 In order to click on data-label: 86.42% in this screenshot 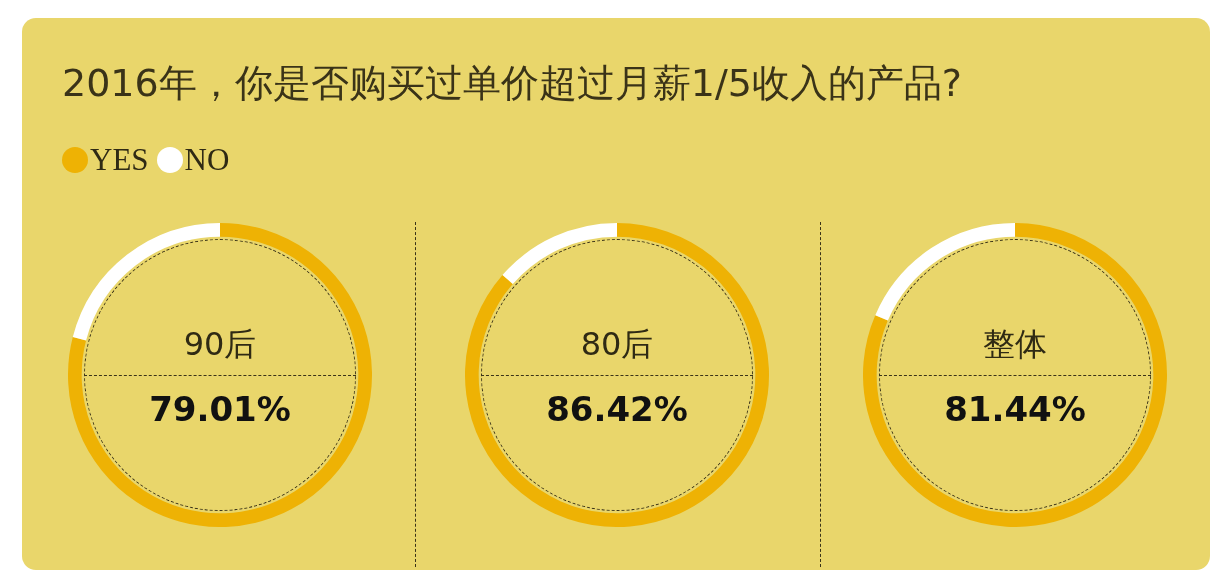, I will do `click(617, 409)`.